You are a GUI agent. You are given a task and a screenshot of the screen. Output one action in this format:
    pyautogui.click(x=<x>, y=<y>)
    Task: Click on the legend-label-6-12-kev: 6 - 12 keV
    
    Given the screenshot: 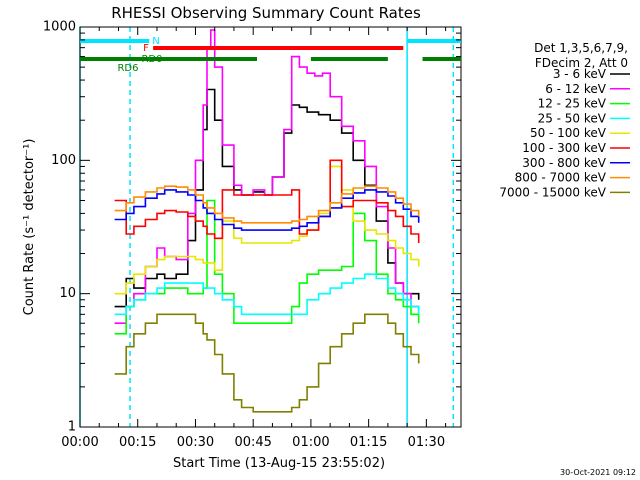 What is the action you would take?
    pyautogui.click(x=576, y=89)
    